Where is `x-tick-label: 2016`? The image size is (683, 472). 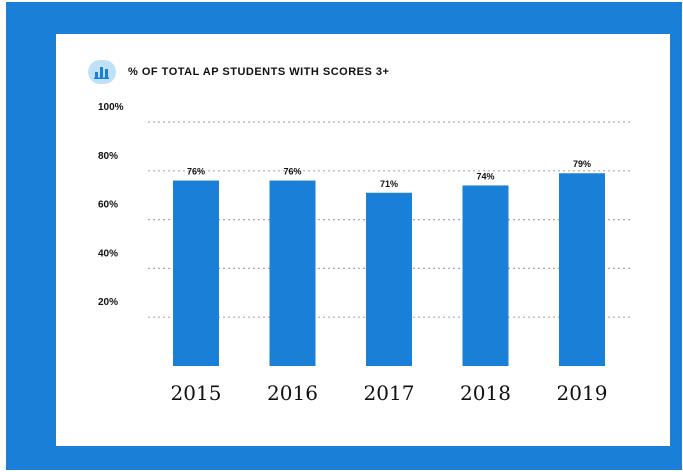 x-tick-label: 2016 is located at coordinates (292, 393).